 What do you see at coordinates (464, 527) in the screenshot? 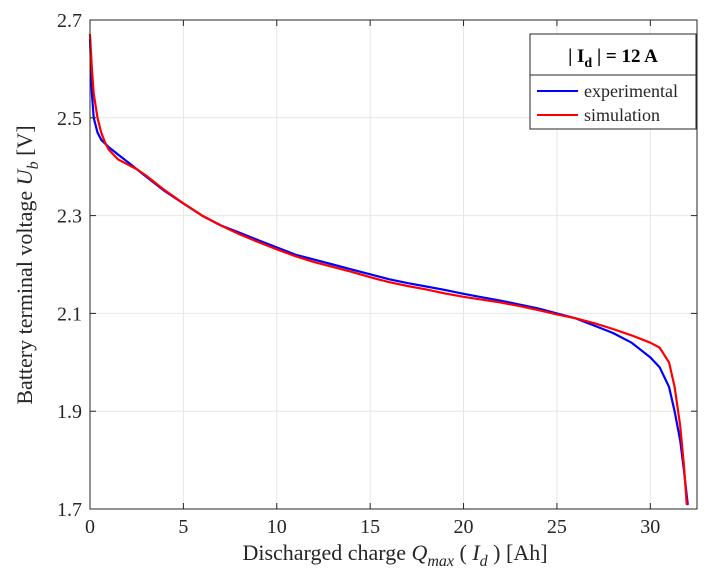
I see `x-tick-label: 20` at bounding box center [464, 527].